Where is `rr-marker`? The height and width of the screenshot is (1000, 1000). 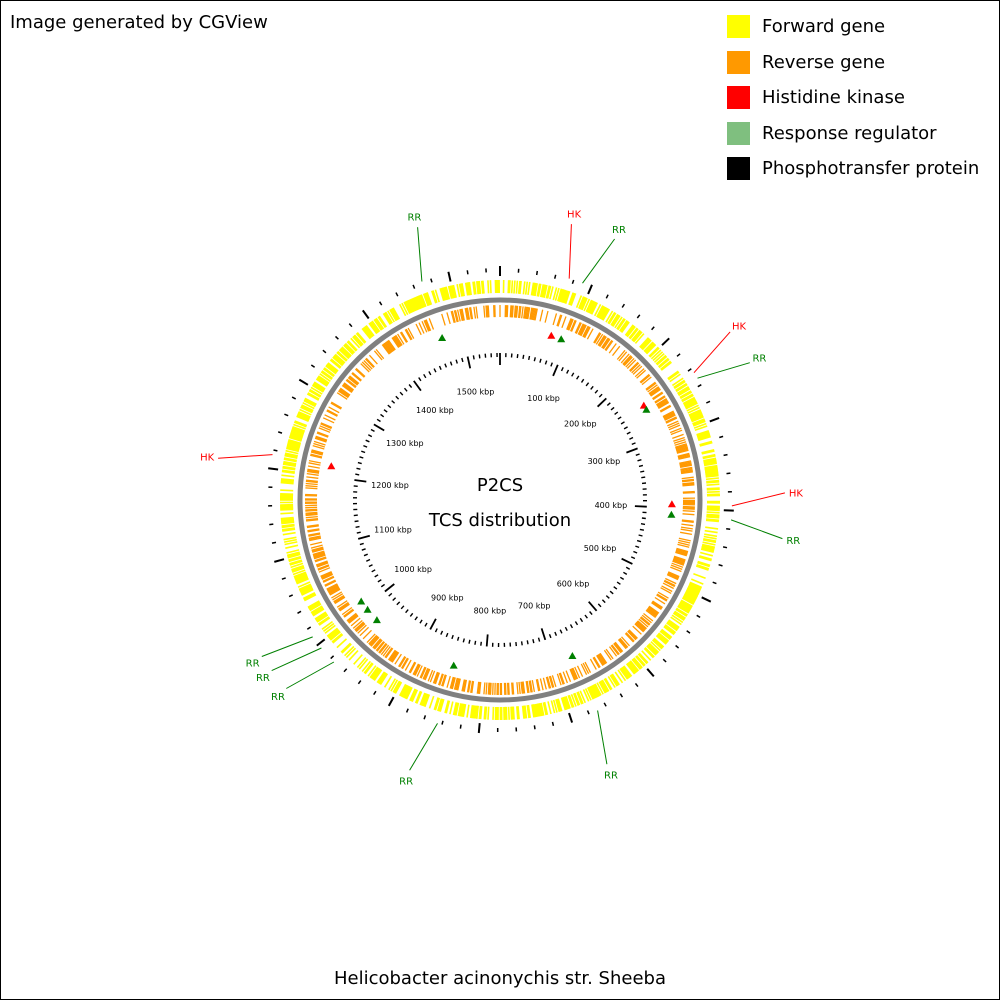 rr-marker is located at coordinates (442, 337).